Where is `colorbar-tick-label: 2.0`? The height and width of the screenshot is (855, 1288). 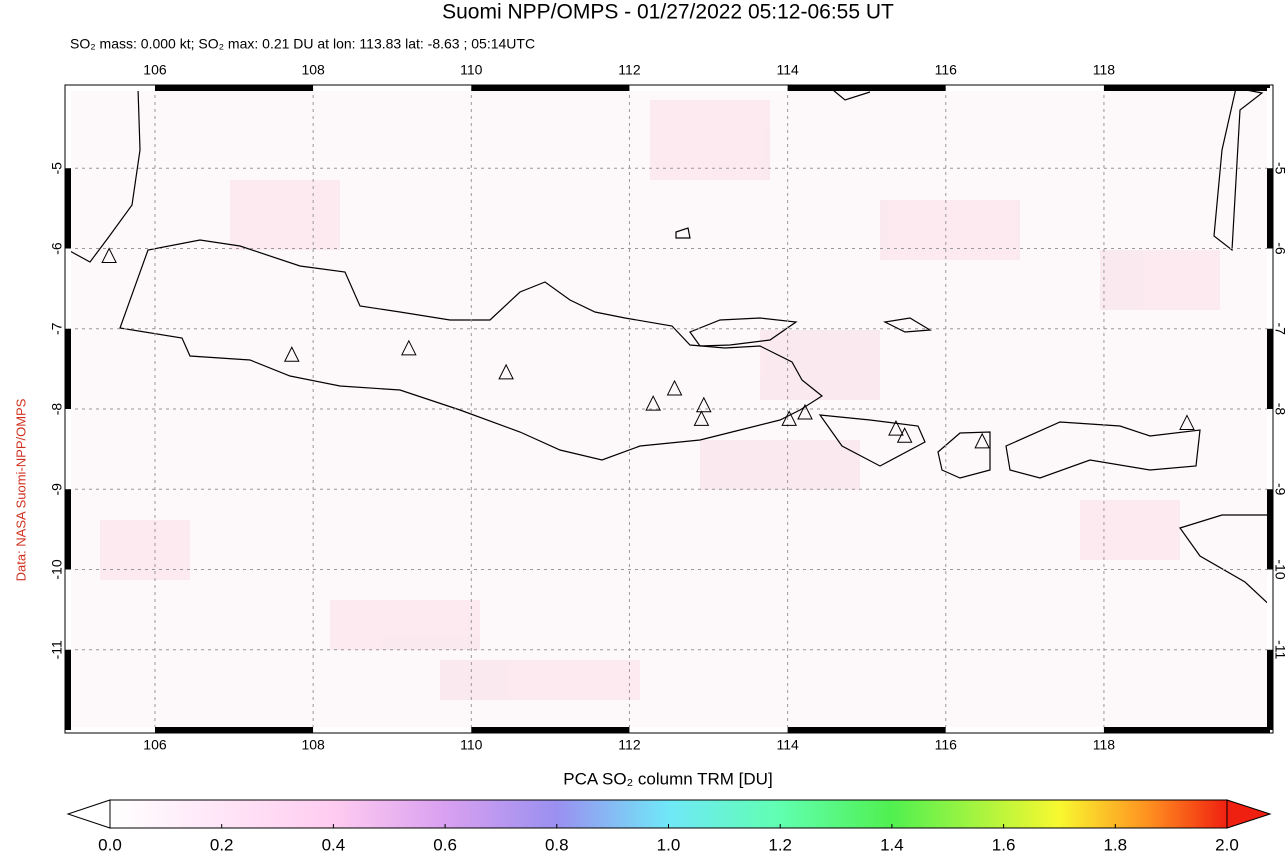 colorbar-tick-label: 2.0 is located at coordinates (1227, 844).